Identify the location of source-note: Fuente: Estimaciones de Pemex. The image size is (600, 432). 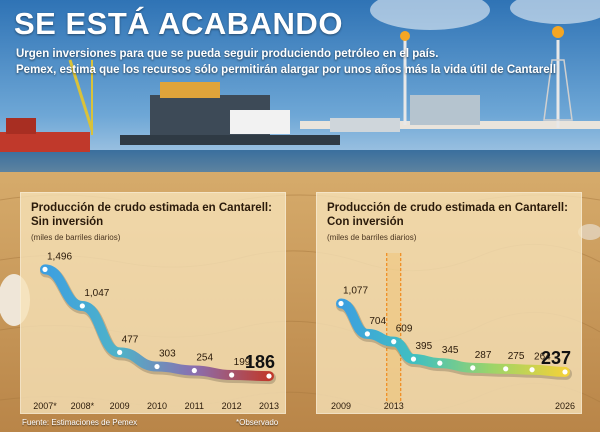
(80, 422).